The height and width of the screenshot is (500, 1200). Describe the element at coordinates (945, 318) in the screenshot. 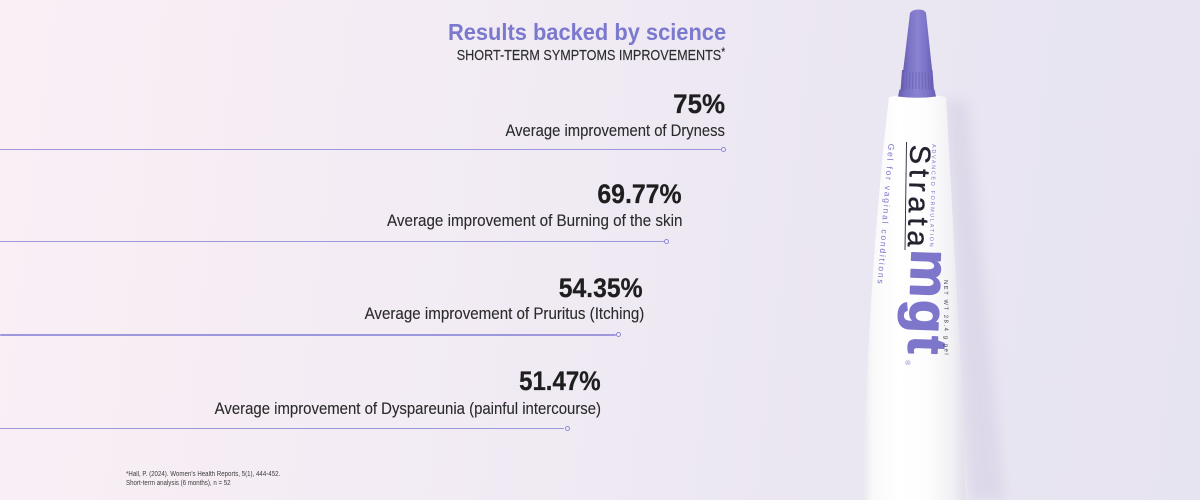

I see `svg-text: NET WT 28.4 g gel` at that location.